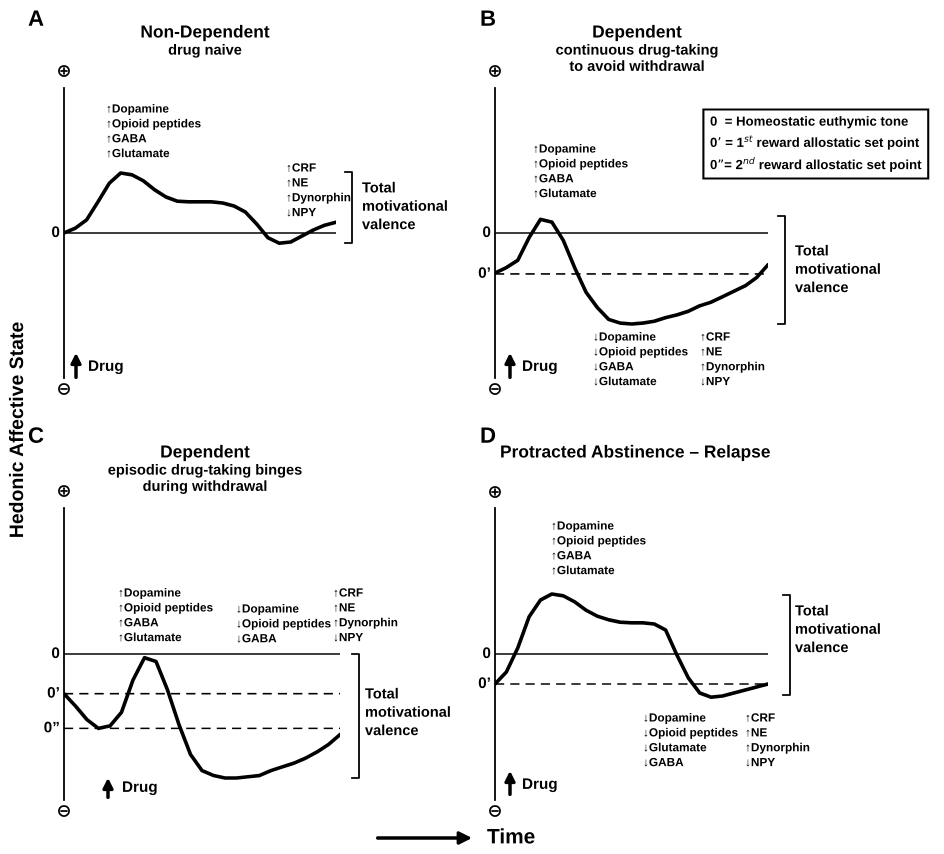  What do you see at coordinates (637, 58) in the screenshot?
I see `chart-subtitle: continuous drug-taking to avoid withdrawal` at bounding box center [637, 58].